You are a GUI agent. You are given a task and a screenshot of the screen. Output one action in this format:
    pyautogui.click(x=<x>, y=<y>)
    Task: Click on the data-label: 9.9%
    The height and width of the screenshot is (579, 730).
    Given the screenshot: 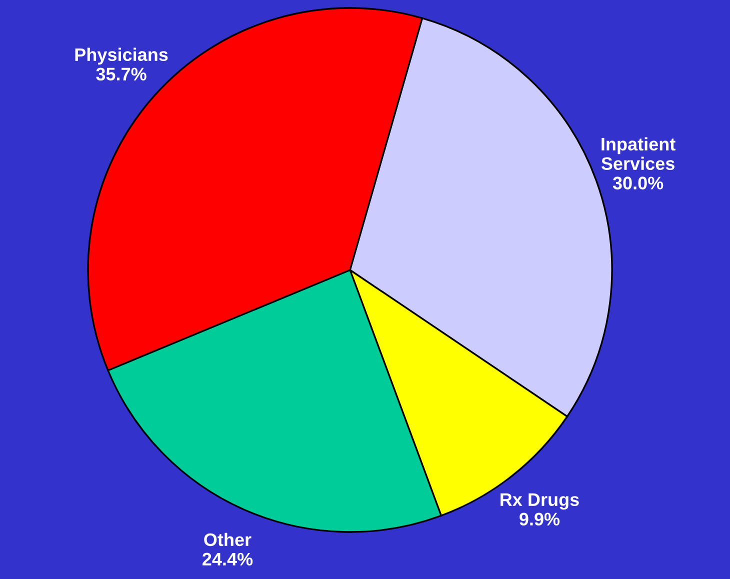 What is the action you would take?
    pyautogui.click(x=540, y=519)
    